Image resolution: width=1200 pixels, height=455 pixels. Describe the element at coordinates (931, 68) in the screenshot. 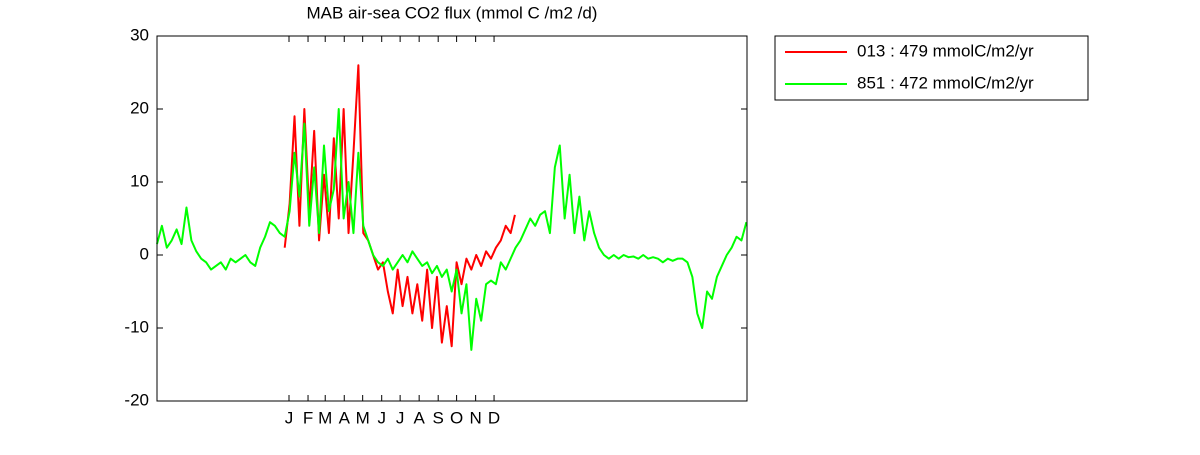

I see `legend-box` at that location.